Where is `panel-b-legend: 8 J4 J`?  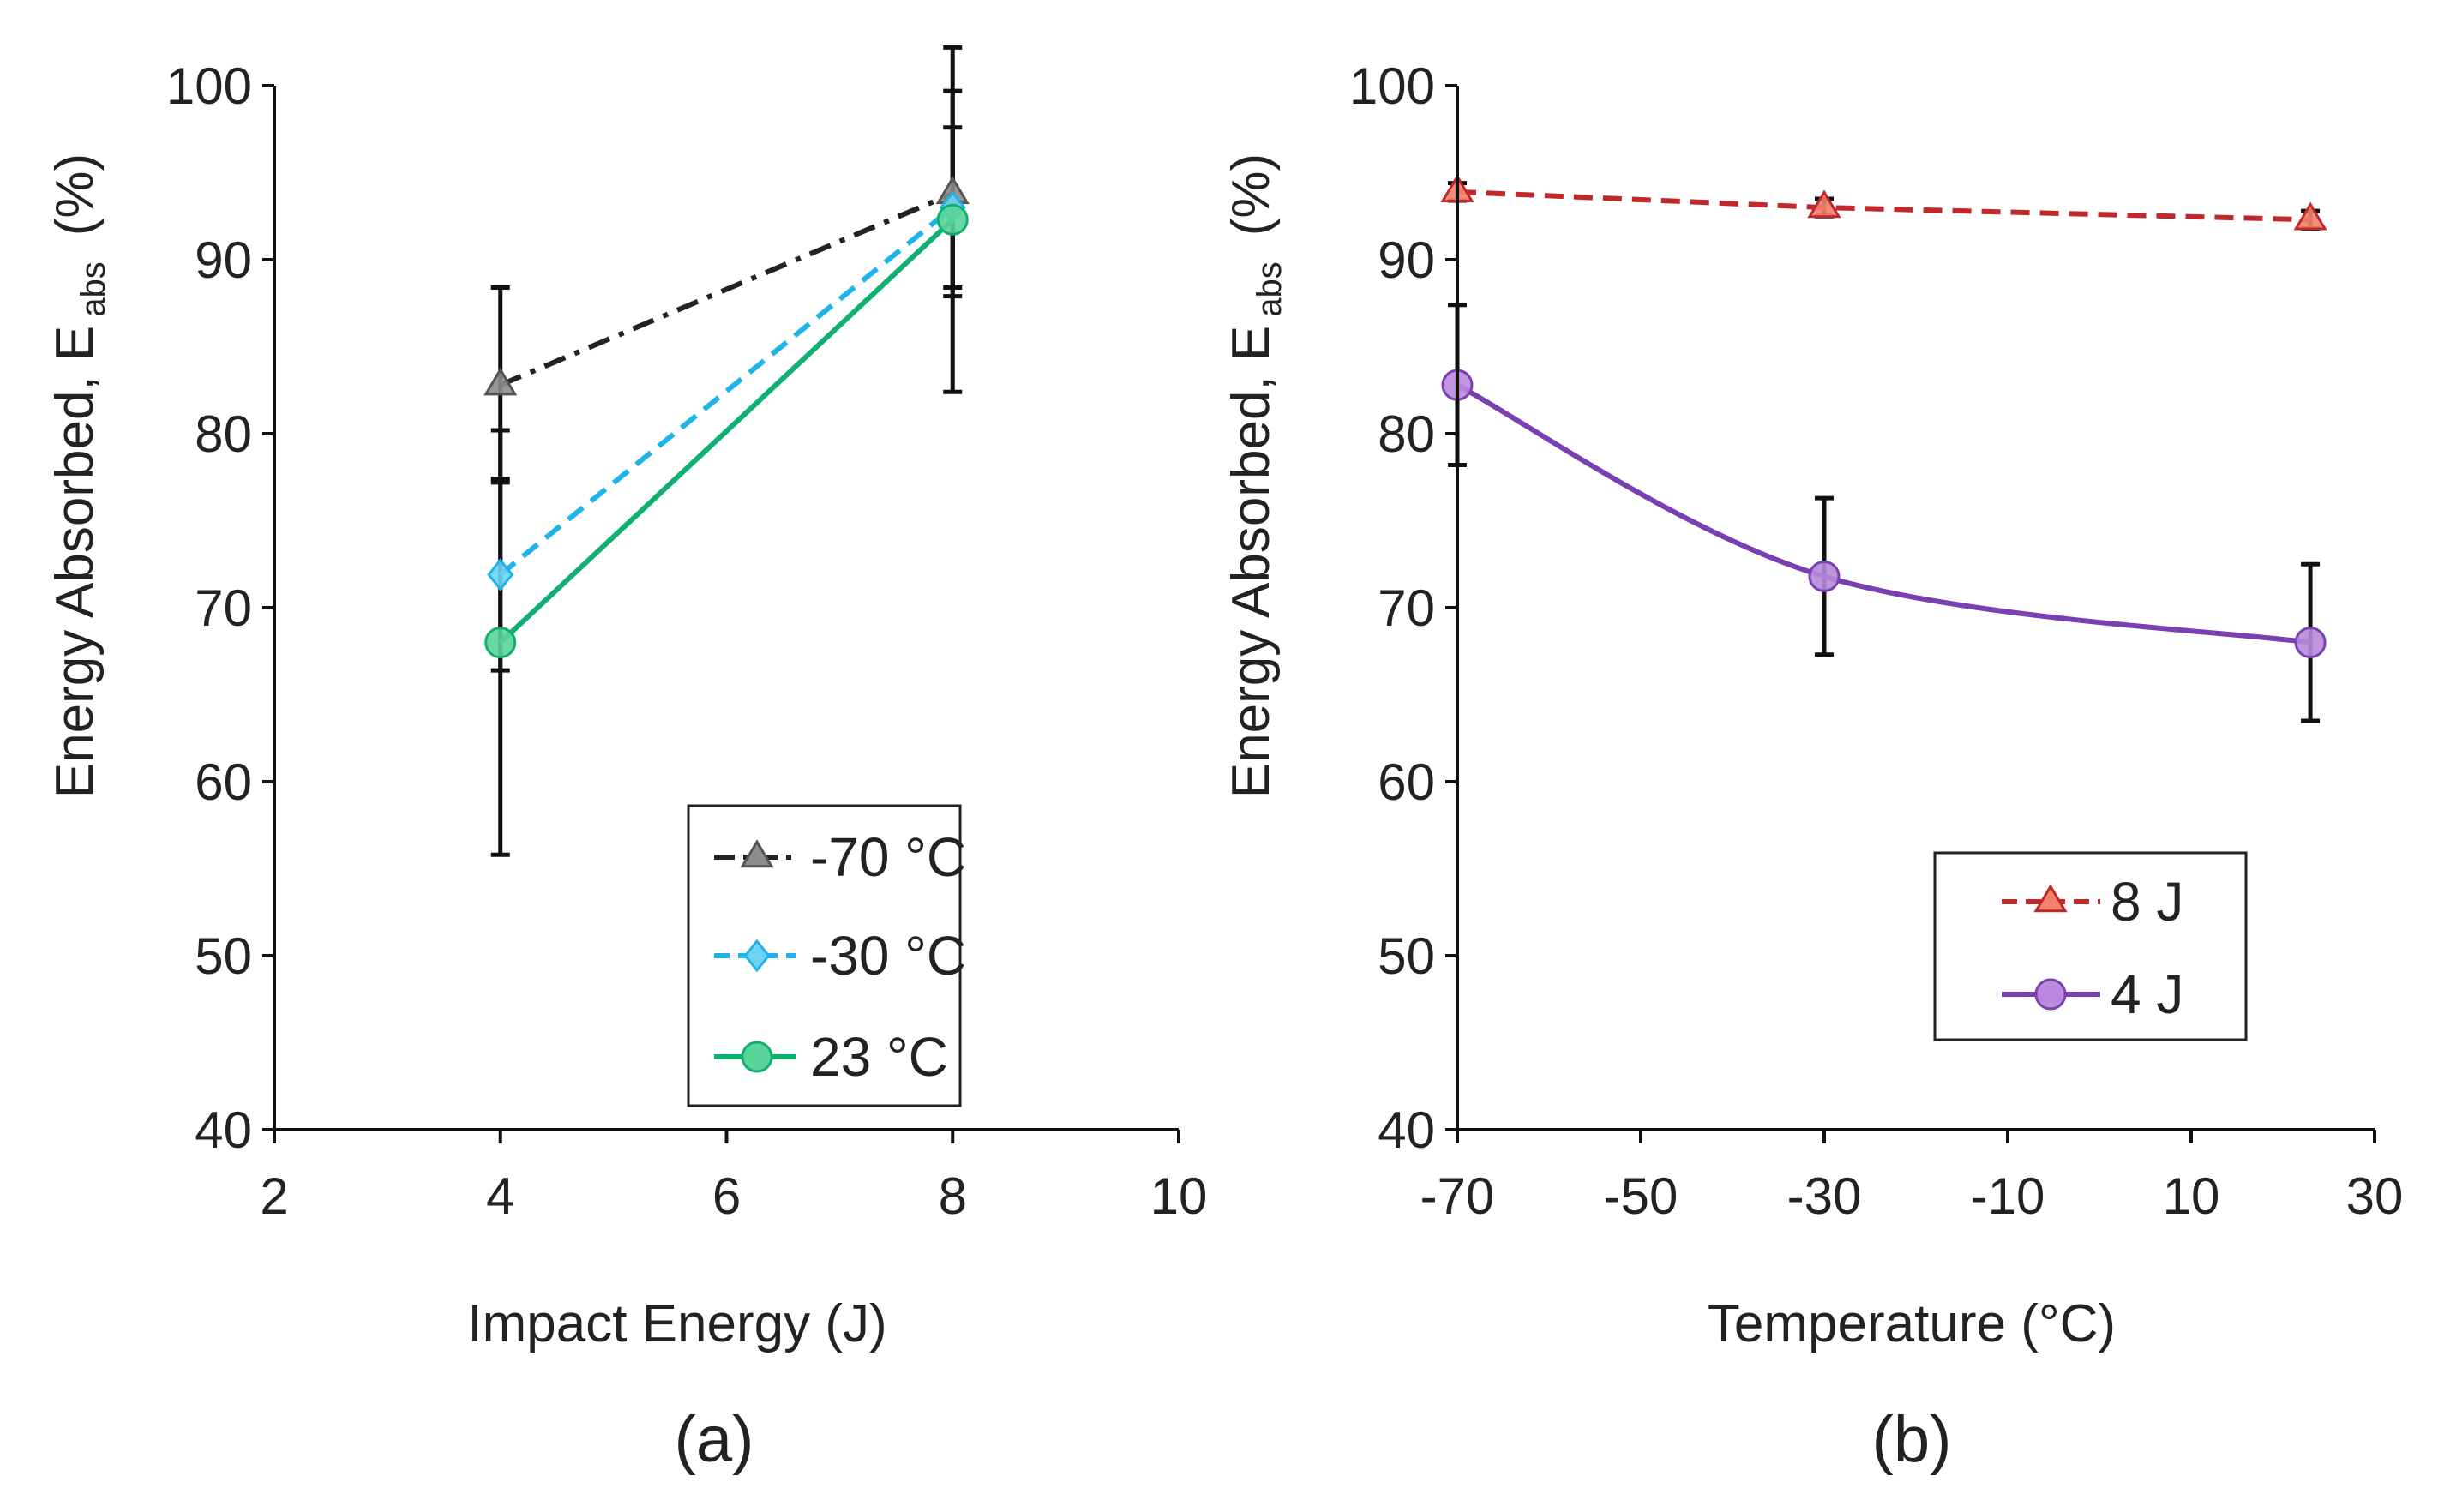 panel-b-legend: 8 J4 J is located at coordinates (2090, 946).